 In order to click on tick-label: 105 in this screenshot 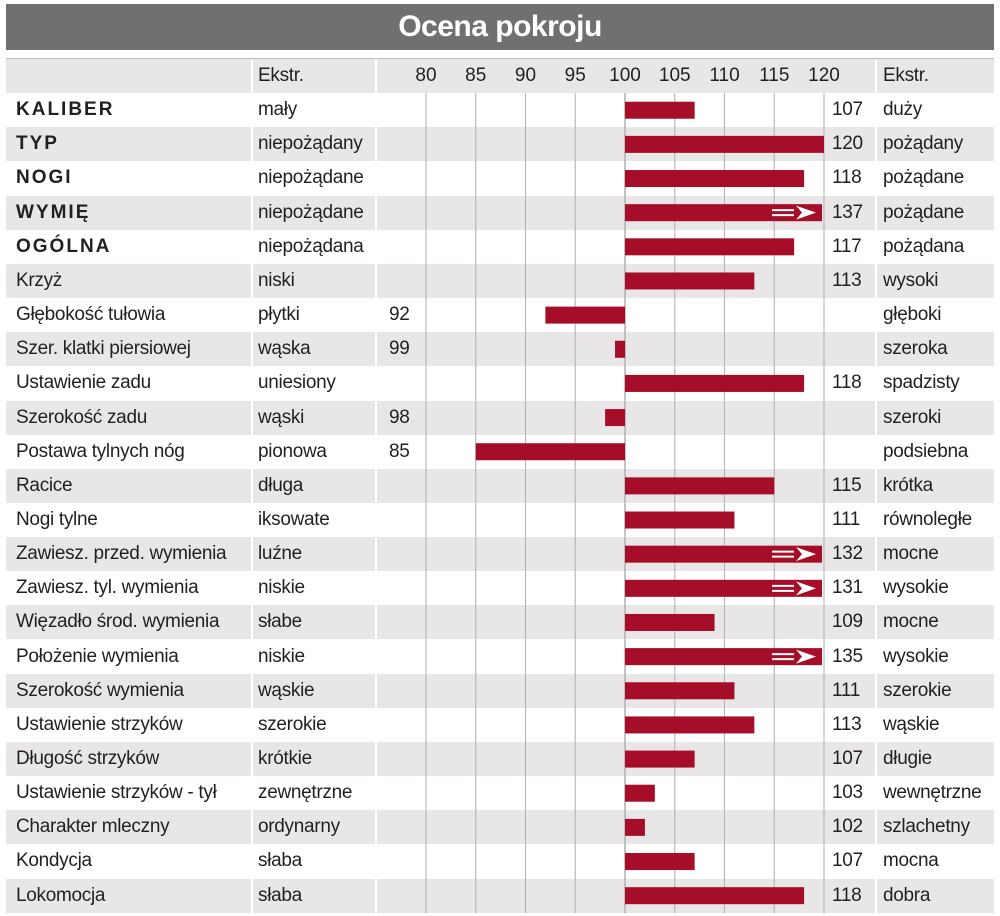, I will do `click(674, 75)`.